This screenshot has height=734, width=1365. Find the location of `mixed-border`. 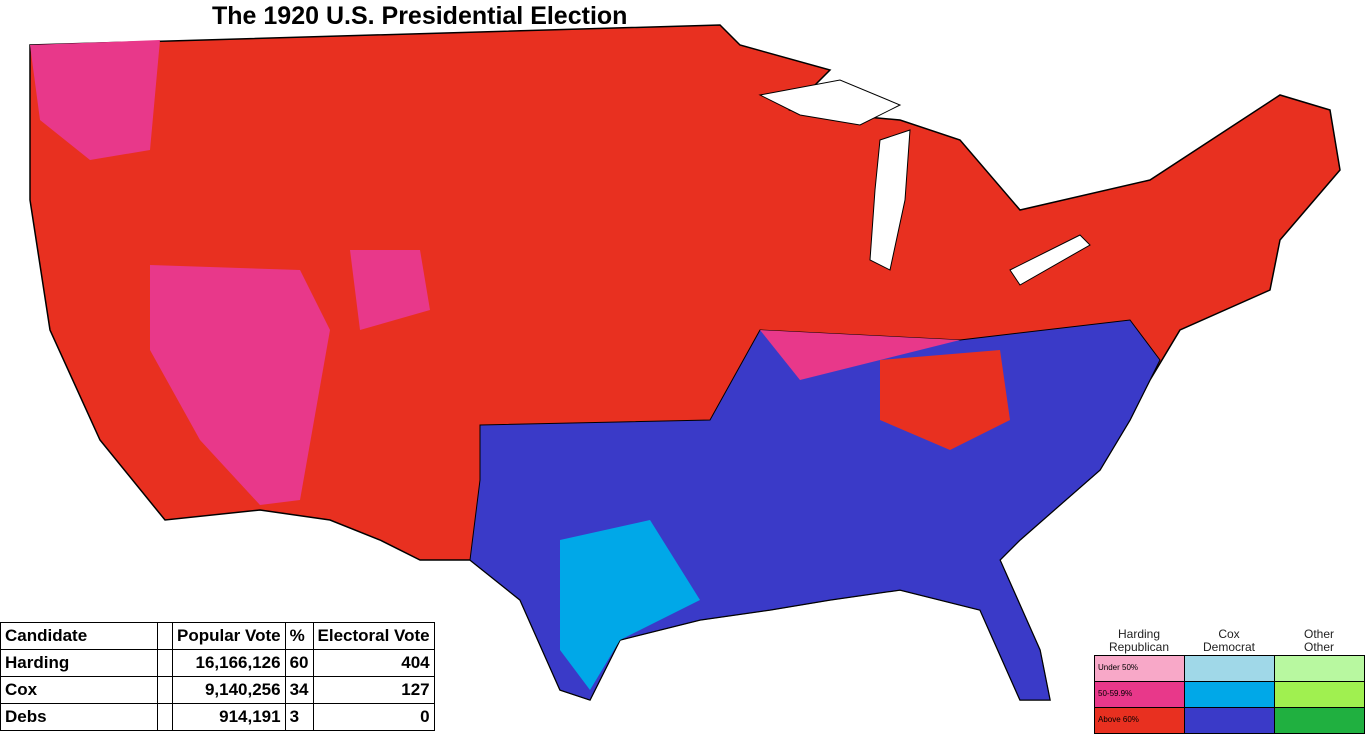

mixed-border is located at coordinates (860, 355).